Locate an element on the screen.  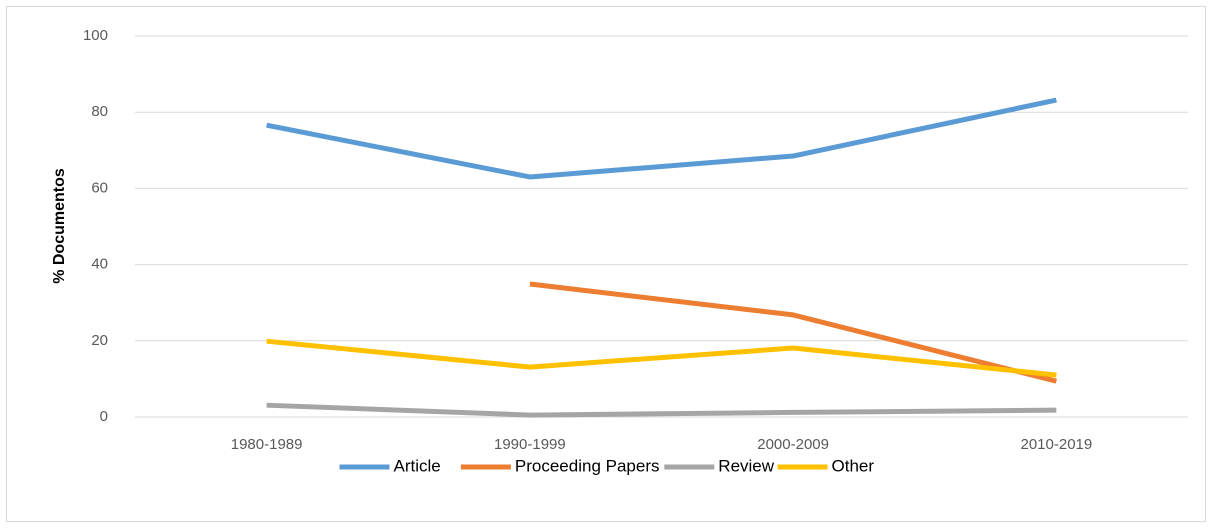
x-tick-label: 1980-1989 is located at coordinates (267, 444).